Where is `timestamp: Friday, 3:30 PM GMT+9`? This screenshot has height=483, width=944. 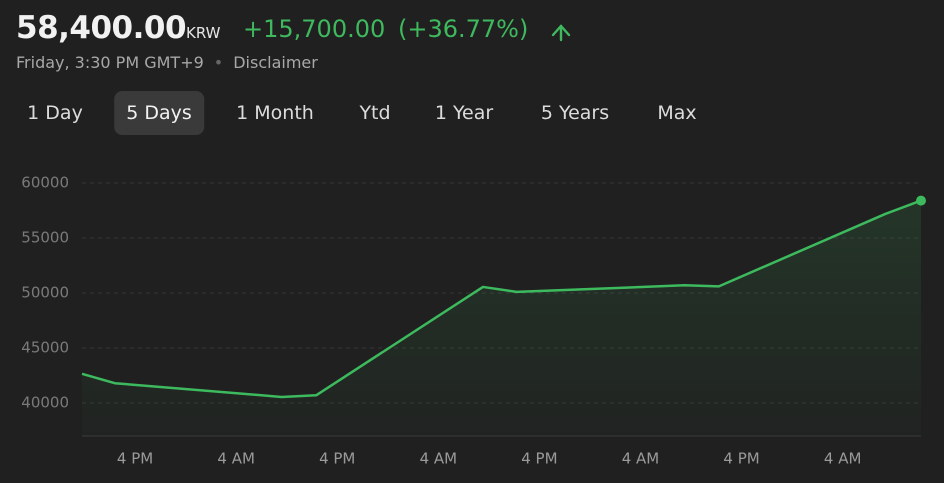 timestamp: Friday, 3:30 PM GMT+9 is located at coordinates (110, 62).